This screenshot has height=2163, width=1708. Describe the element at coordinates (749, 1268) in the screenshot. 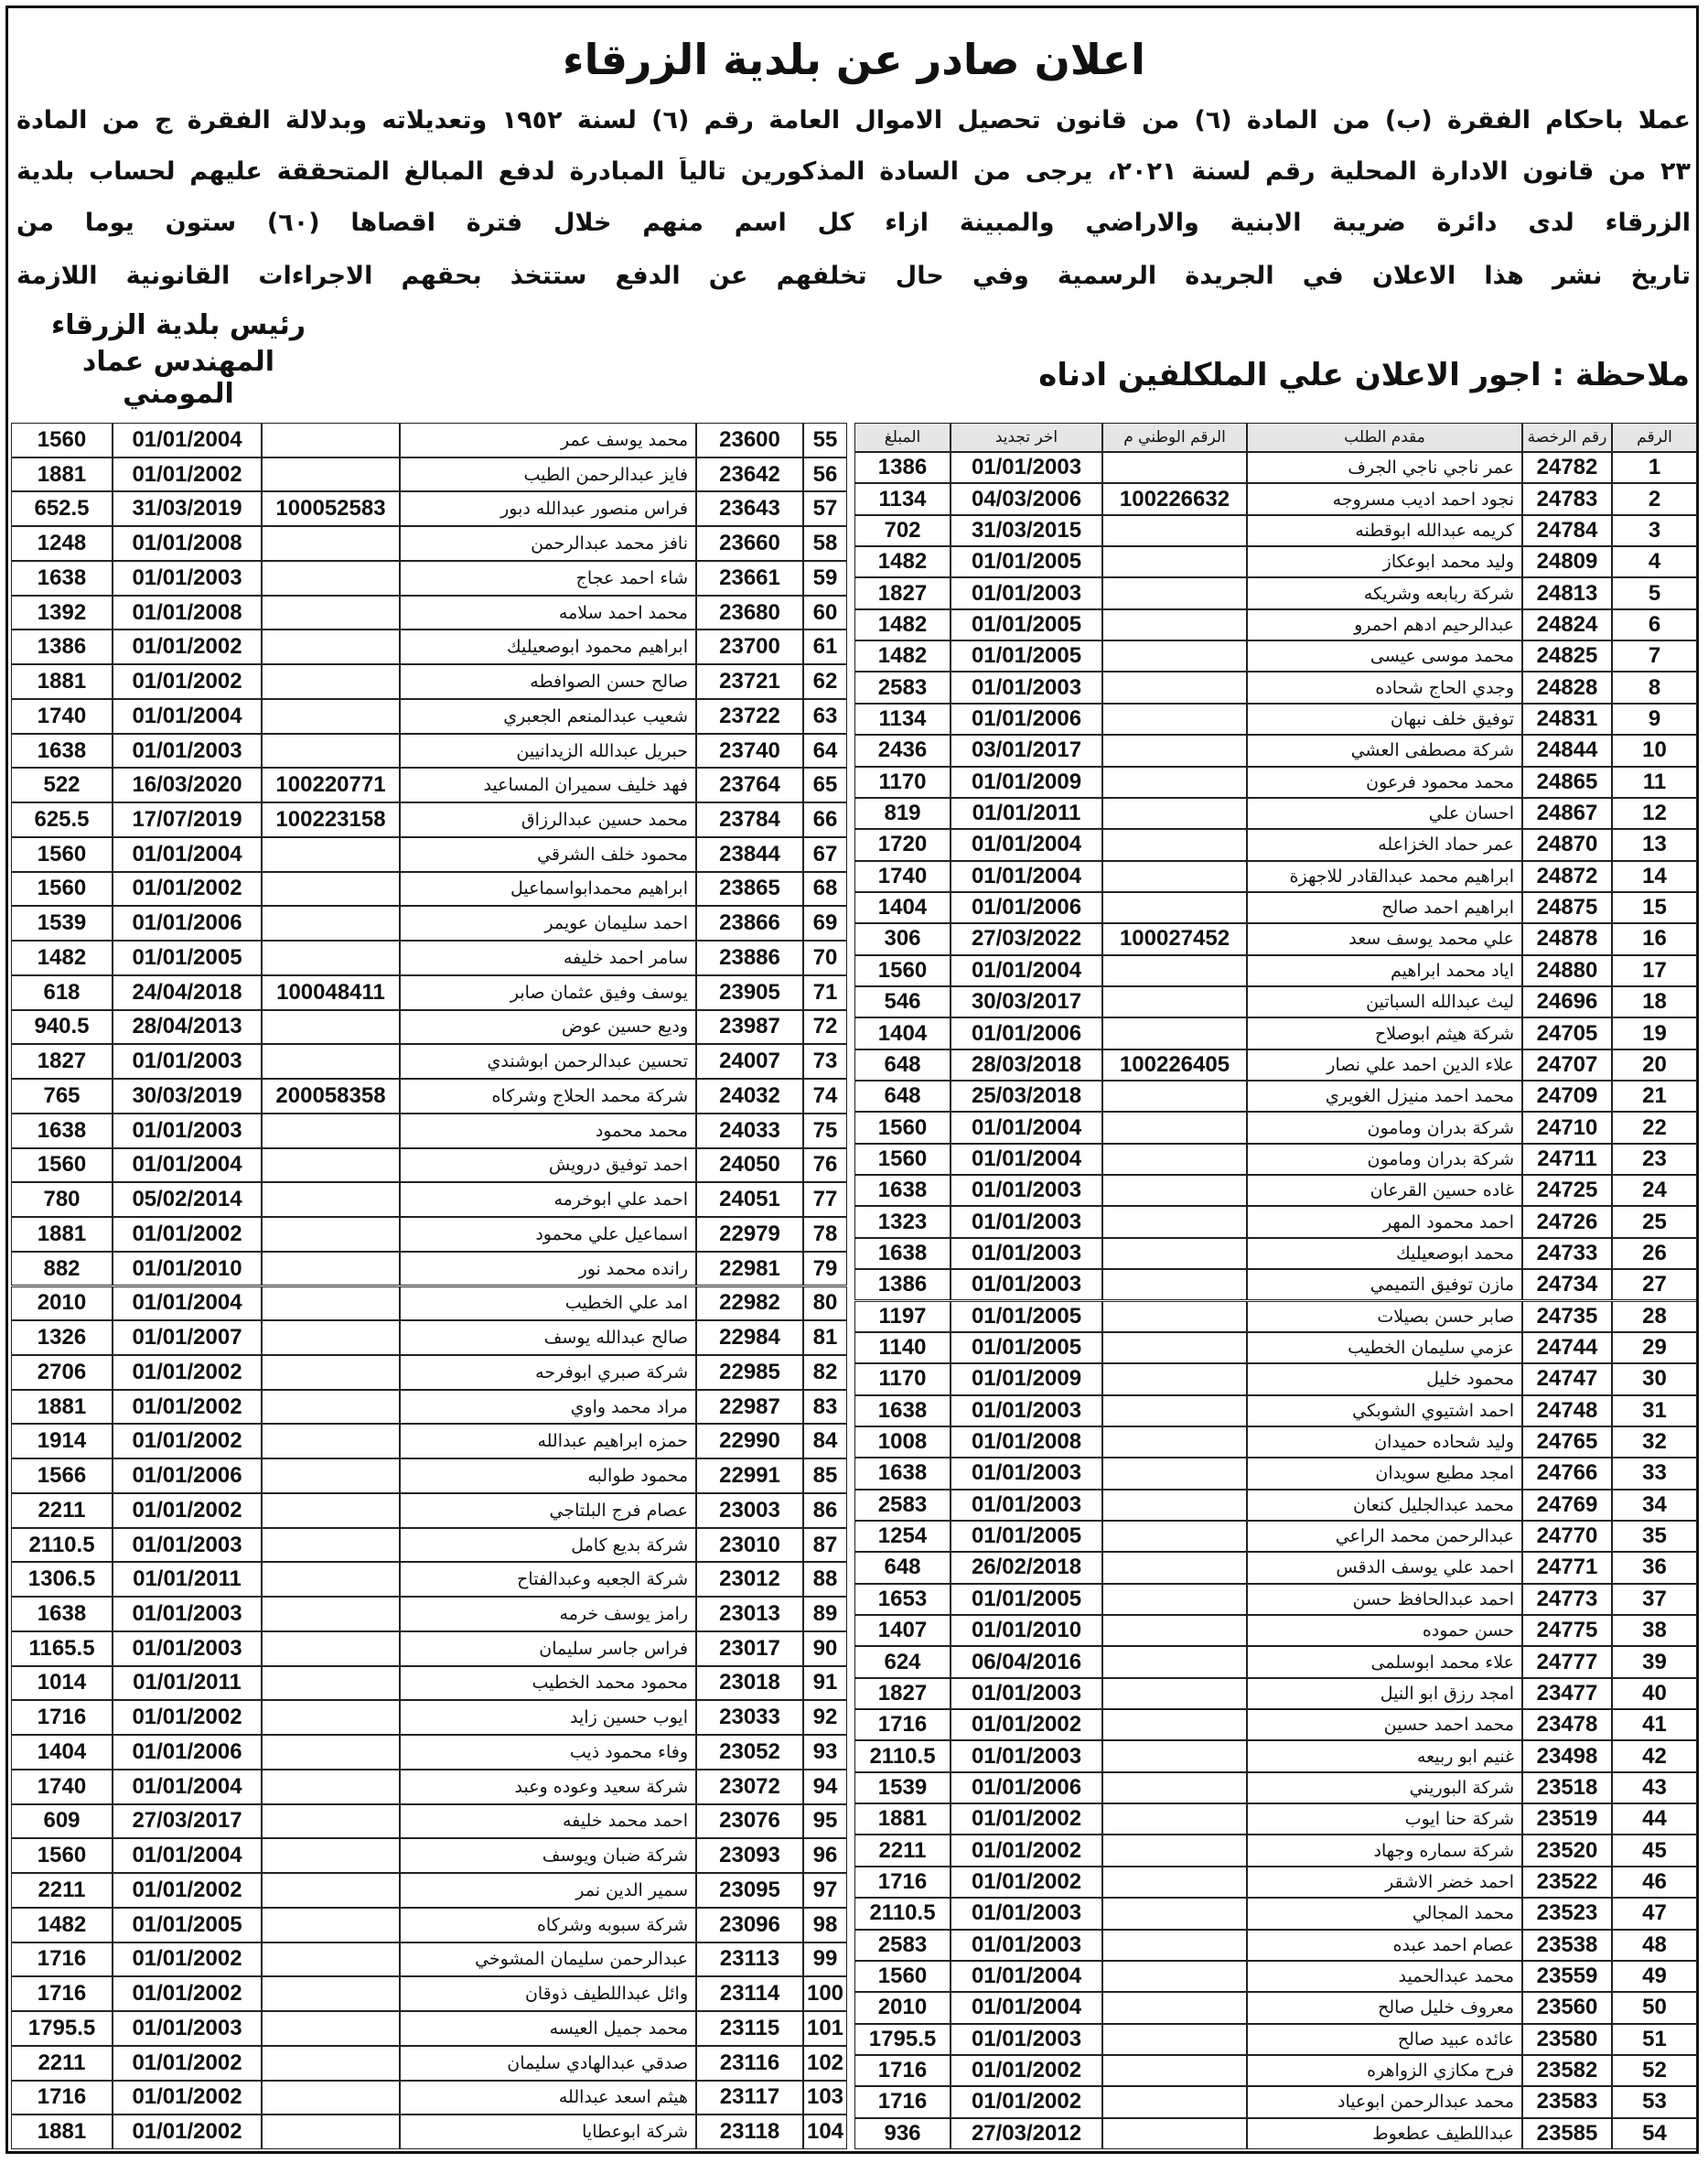

I see `table-cell: 22981` at that location.